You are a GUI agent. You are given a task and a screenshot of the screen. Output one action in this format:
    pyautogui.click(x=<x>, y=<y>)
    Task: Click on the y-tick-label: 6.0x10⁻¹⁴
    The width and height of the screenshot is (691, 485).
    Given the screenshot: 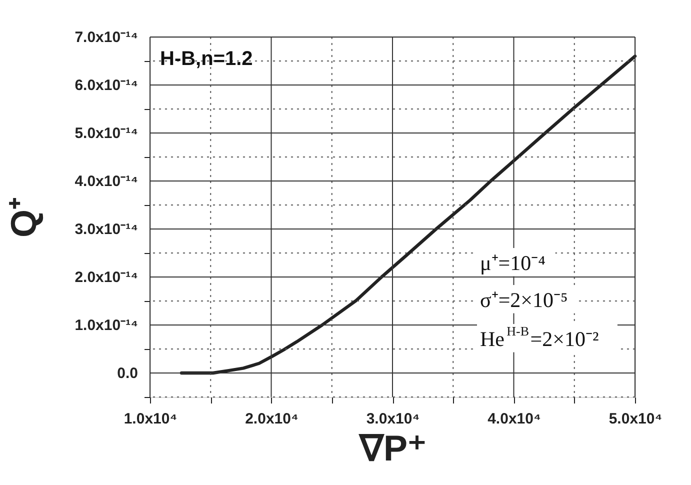 What is the action you would take?
    pyautogui.click(x=106, y=85)
    